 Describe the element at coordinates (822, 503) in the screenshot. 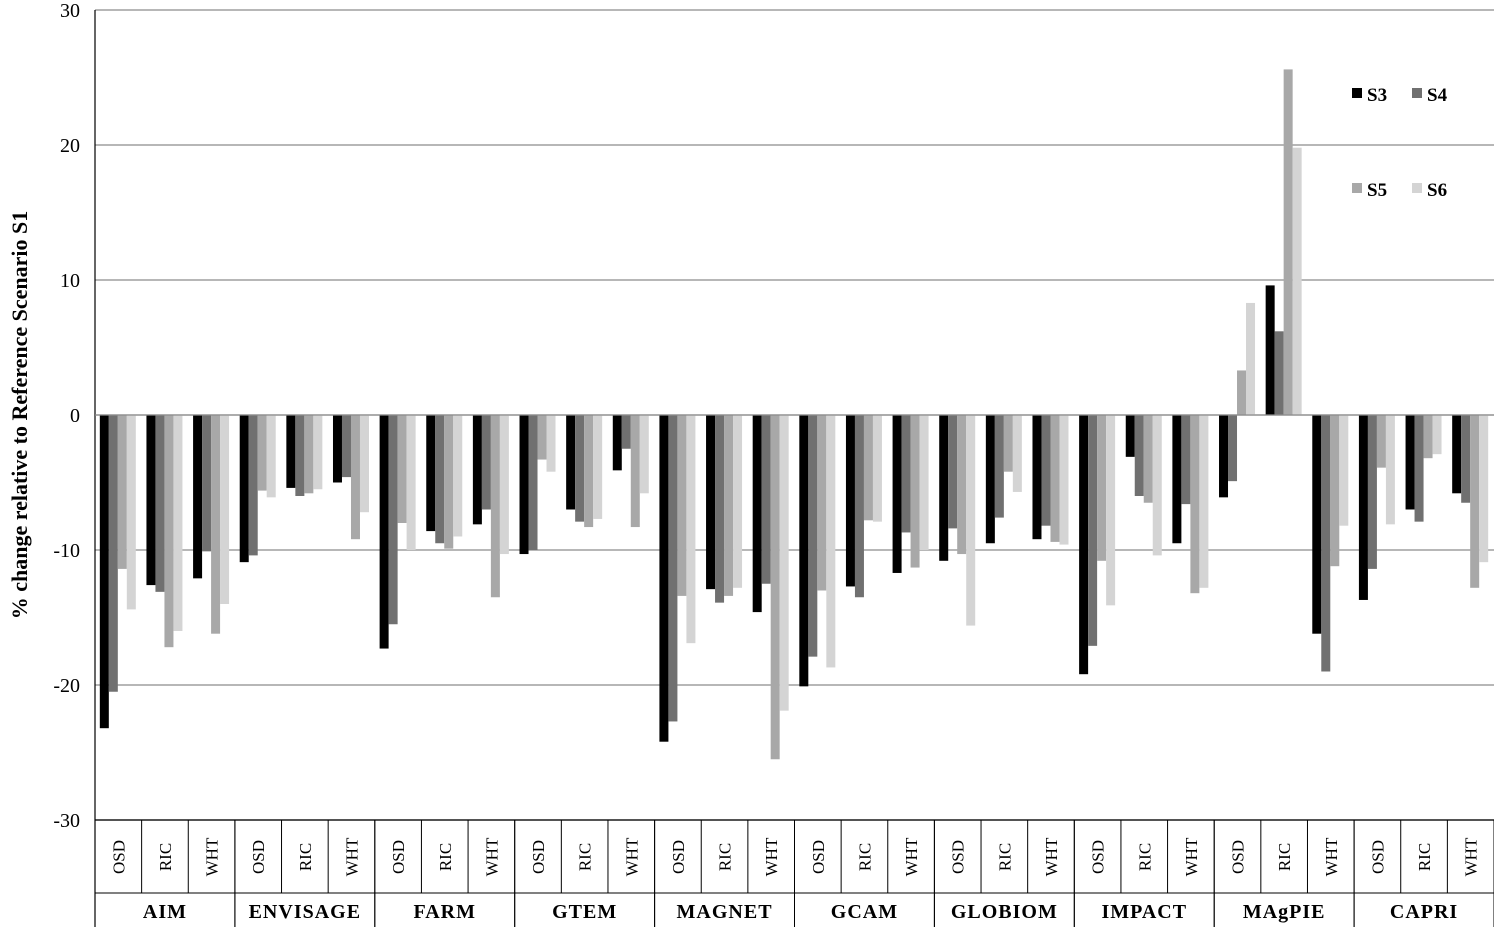

I see `bar-s5-gcam-osd` at that location.